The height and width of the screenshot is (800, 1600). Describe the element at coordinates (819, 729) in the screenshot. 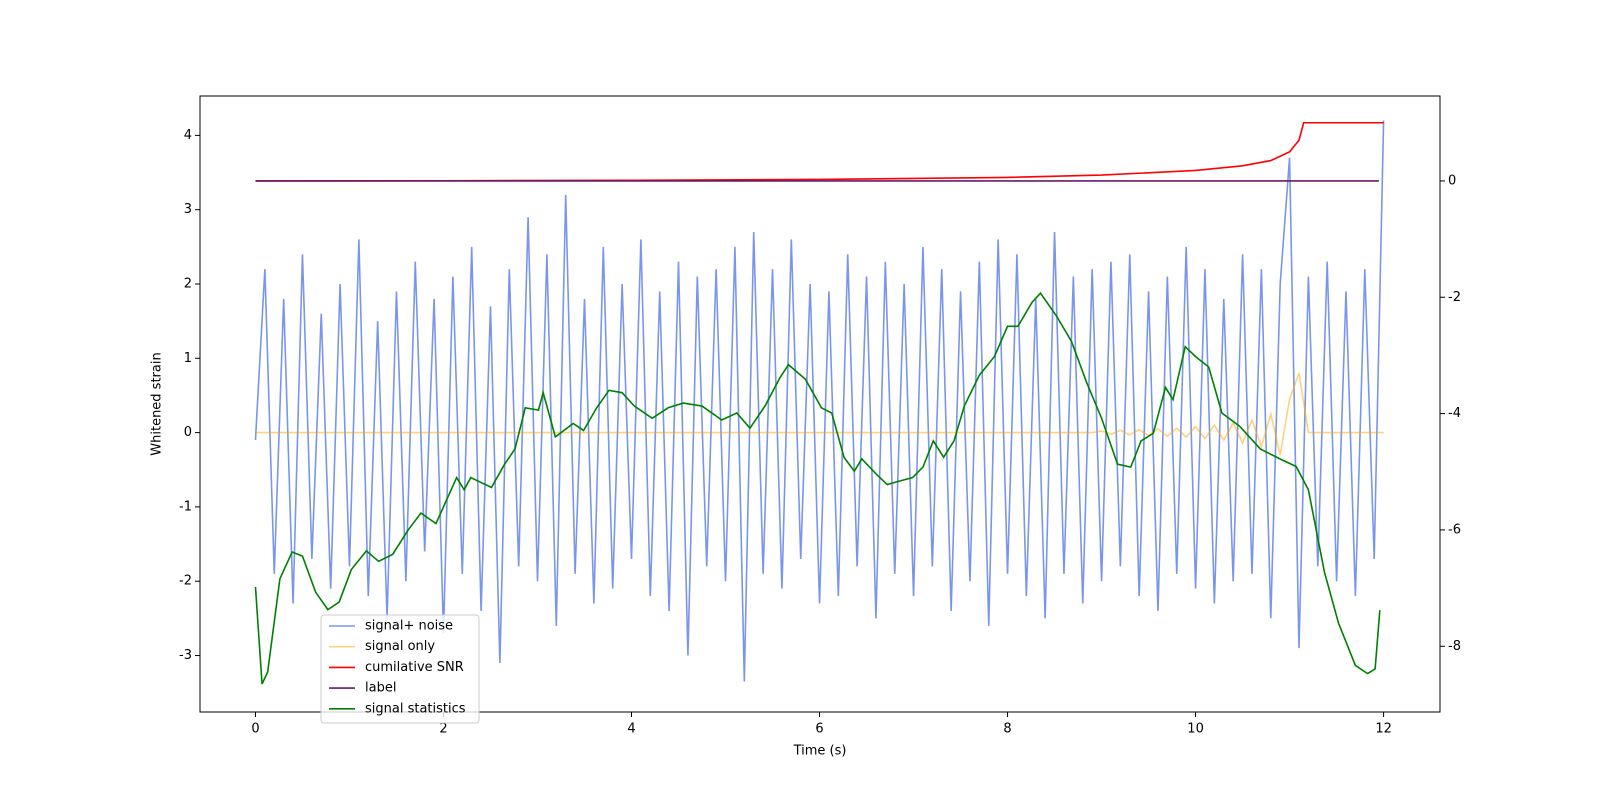

I see `x-tick-label: 6` at that location.